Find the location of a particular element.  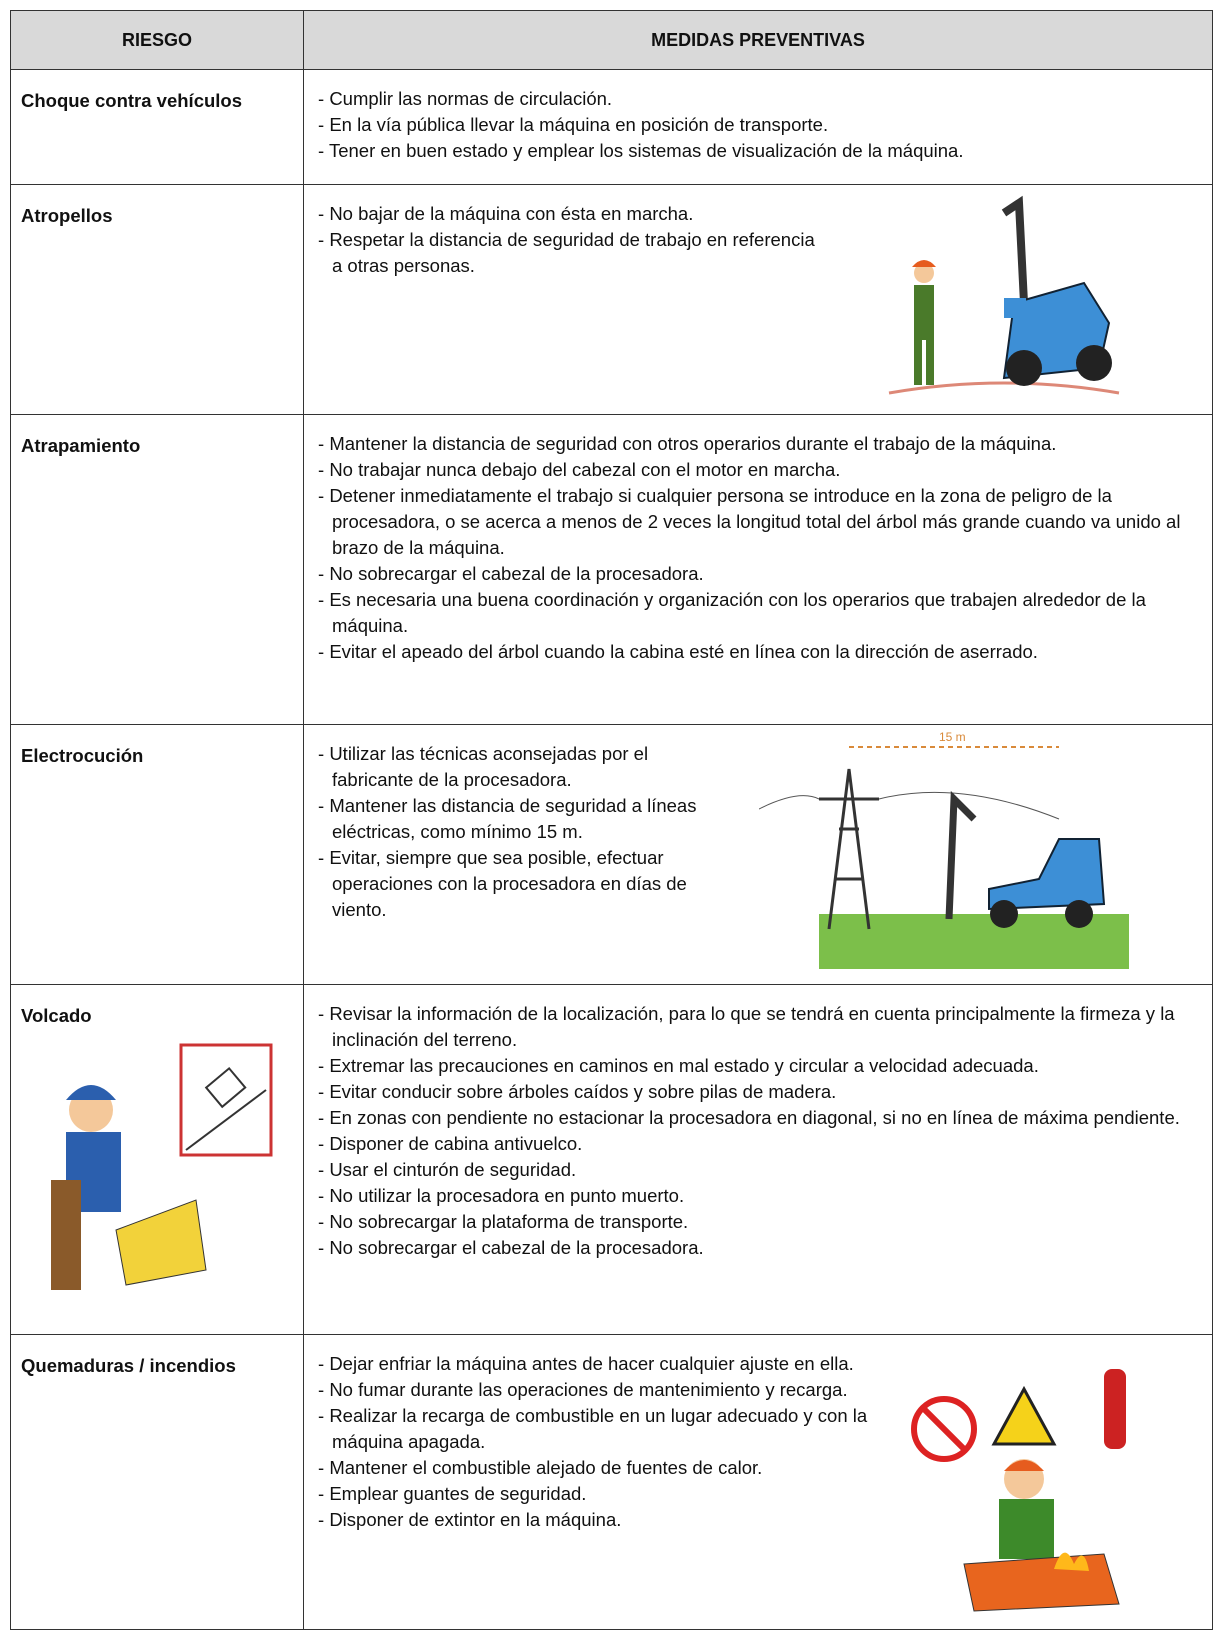

header-cell: MEDIDAS PREVENTIVAS is located at coordinates (758, 40).